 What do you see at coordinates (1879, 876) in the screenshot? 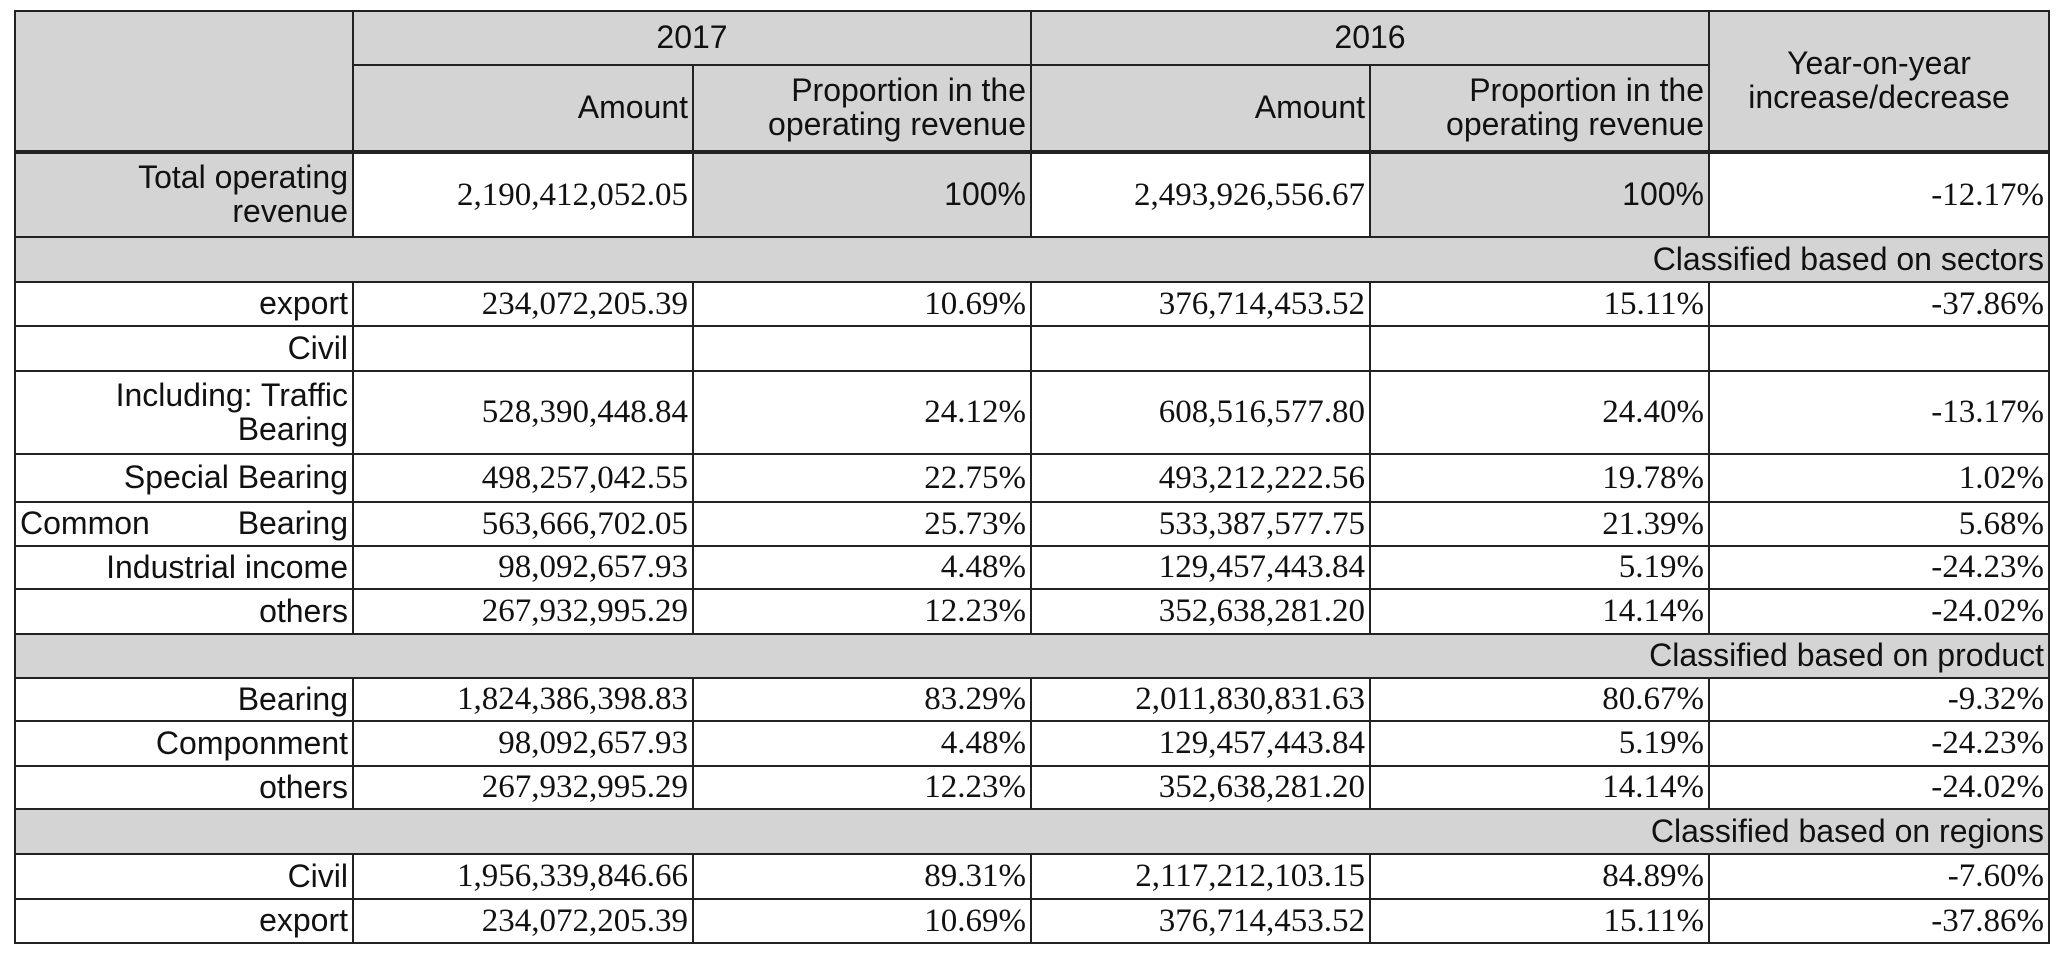
I see `yoy-change: -7.60%` at bounding box center [1879, 876].